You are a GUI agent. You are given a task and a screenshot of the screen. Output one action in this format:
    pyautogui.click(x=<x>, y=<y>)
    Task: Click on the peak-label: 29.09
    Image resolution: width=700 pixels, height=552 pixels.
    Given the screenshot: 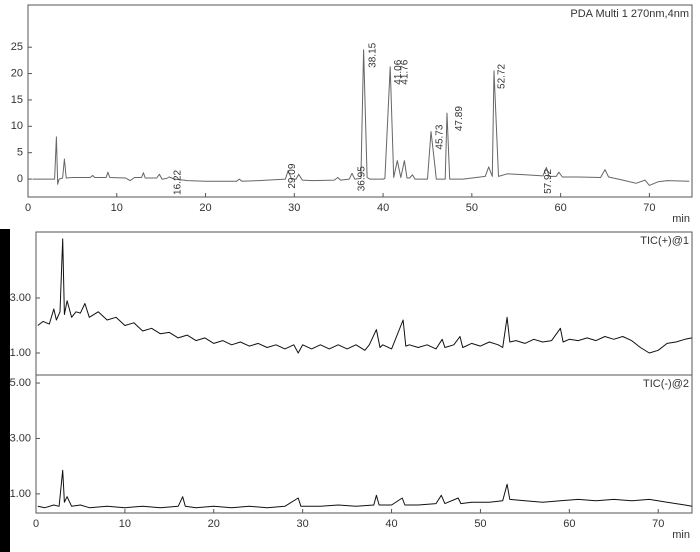 What is the action you would take?
    pyautogui.click(x=292, y=175)
    